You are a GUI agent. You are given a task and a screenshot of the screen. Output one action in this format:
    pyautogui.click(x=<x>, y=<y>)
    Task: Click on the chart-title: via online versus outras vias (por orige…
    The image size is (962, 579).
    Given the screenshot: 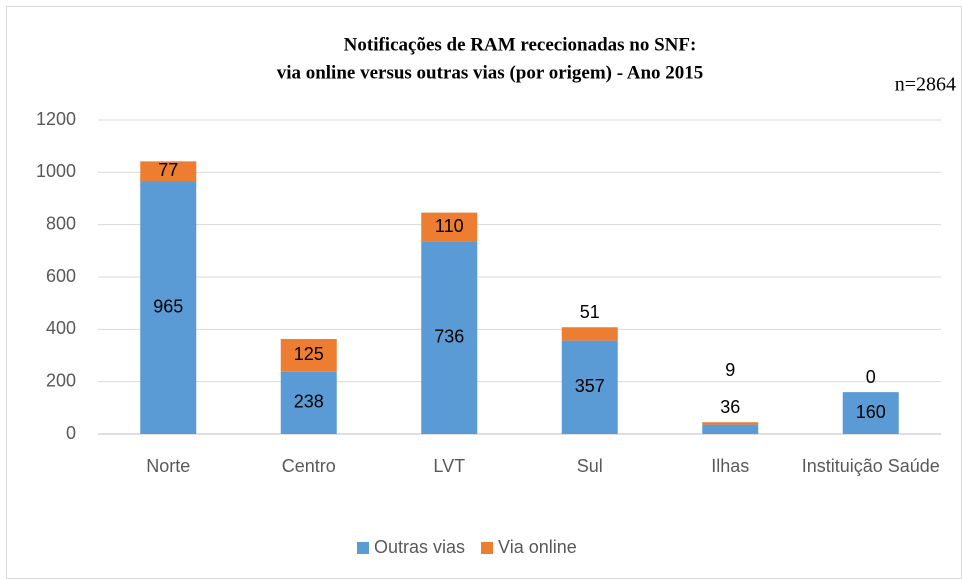 What is the action you would take?
    pyautogui.click(x=490, y=72)
    